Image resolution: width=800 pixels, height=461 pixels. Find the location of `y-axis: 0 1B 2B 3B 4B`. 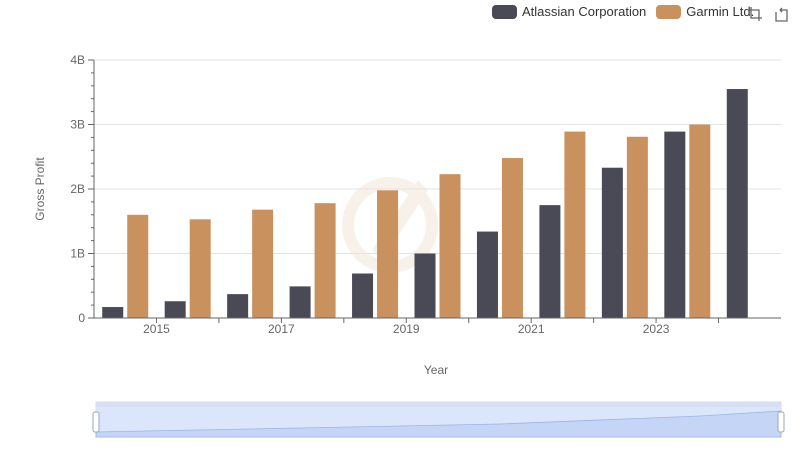

y-axis: 0 1B 2B 3B 4B is located at coordinates (82, 189).